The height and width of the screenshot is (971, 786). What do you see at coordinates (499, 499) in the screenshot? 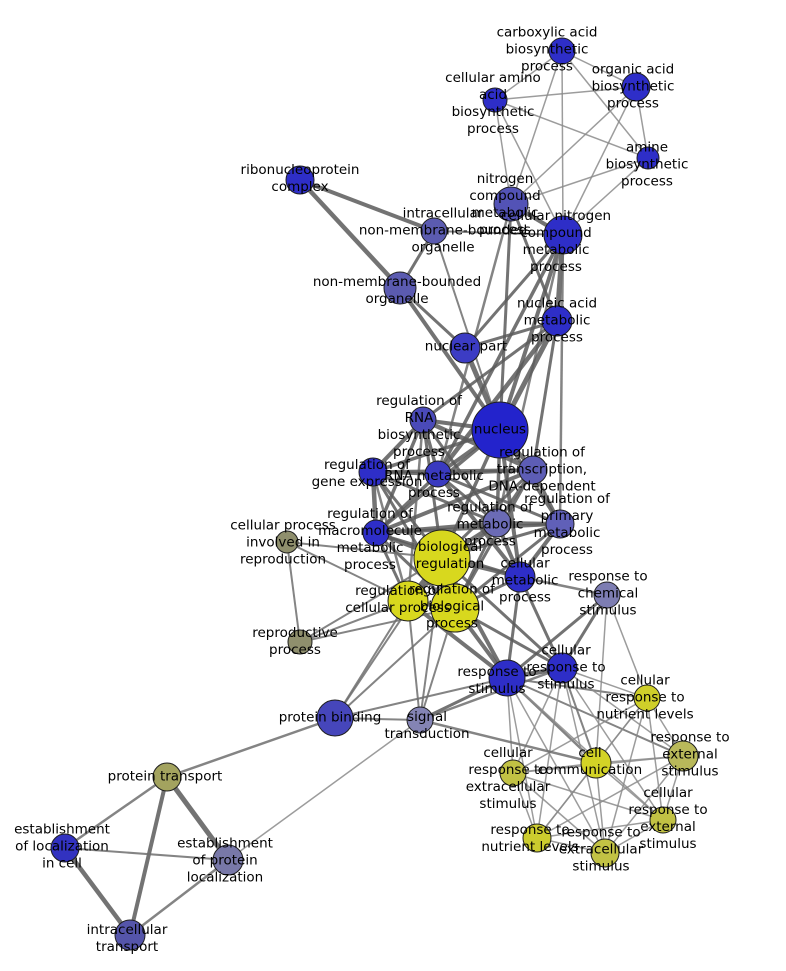
I see `graph-edge-rnam-rpm` at bounding box center [499, 499].